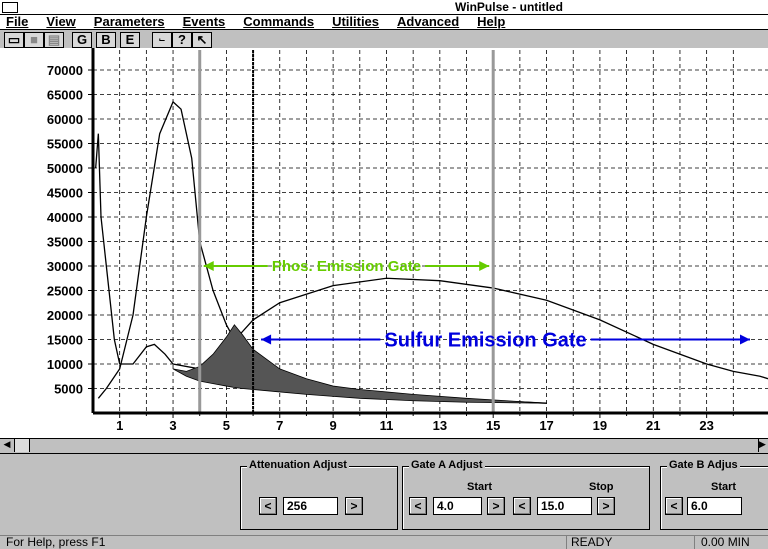  I want to click on group-title: Gate B Adjus, so click(703, 465).